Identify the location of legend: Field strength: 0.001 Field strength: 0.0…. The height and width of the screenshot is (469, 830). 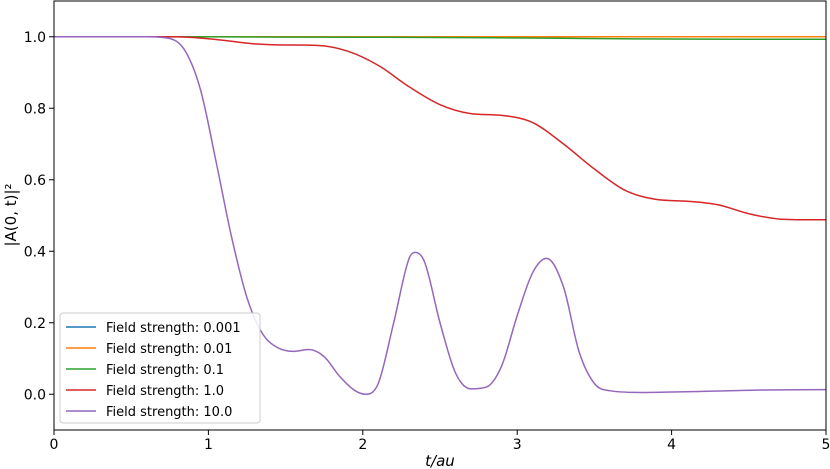
(160, 368).